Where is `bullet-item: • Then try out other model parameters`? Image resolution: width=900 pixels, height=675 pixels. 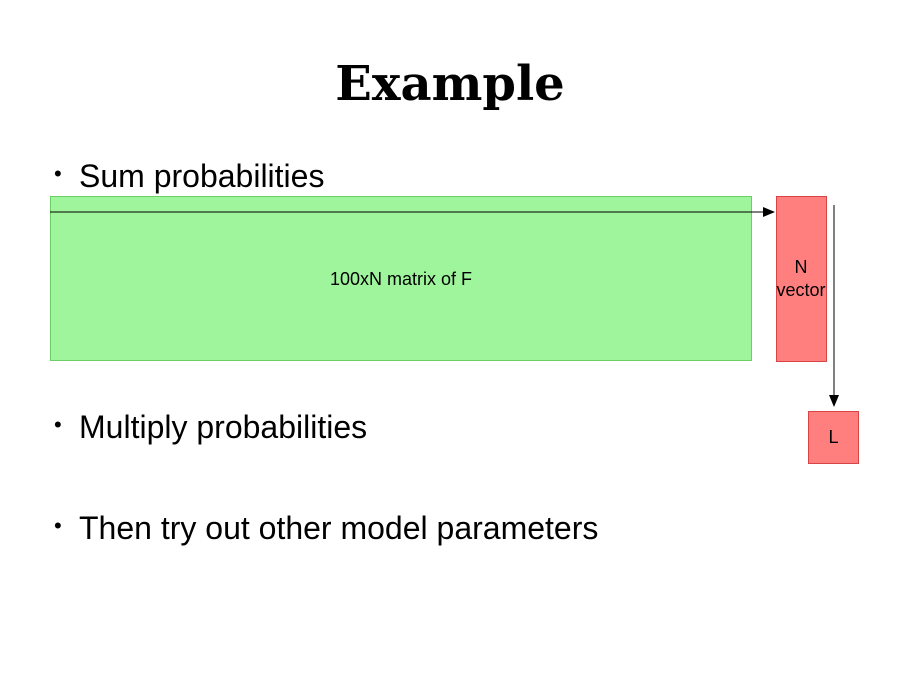
bullet-item: • Then try out other model parameters is located at coordinates (326, 528).